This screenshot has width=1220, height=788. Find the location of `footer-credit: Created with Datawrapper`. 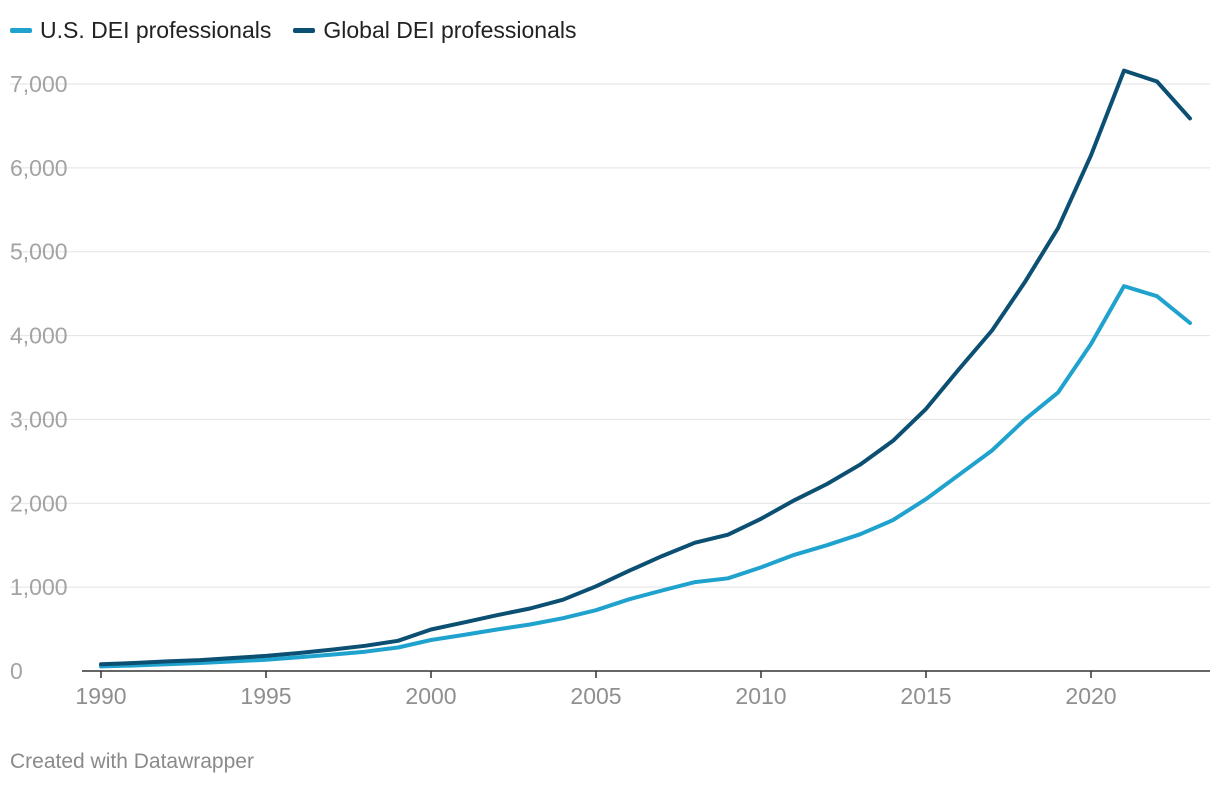

footer-credit: Created with Datawrapper is located at coordinates (132, 761).